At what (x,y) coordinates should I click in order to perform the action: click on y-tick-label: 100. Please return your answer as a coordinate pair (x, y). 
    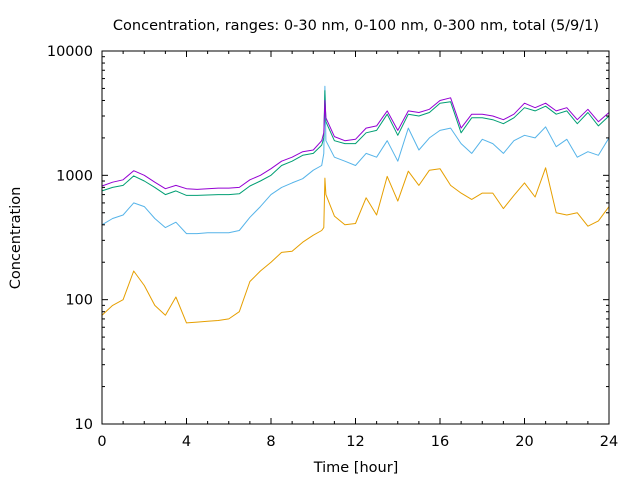
    Looking at the image, I should click on (79, 301).